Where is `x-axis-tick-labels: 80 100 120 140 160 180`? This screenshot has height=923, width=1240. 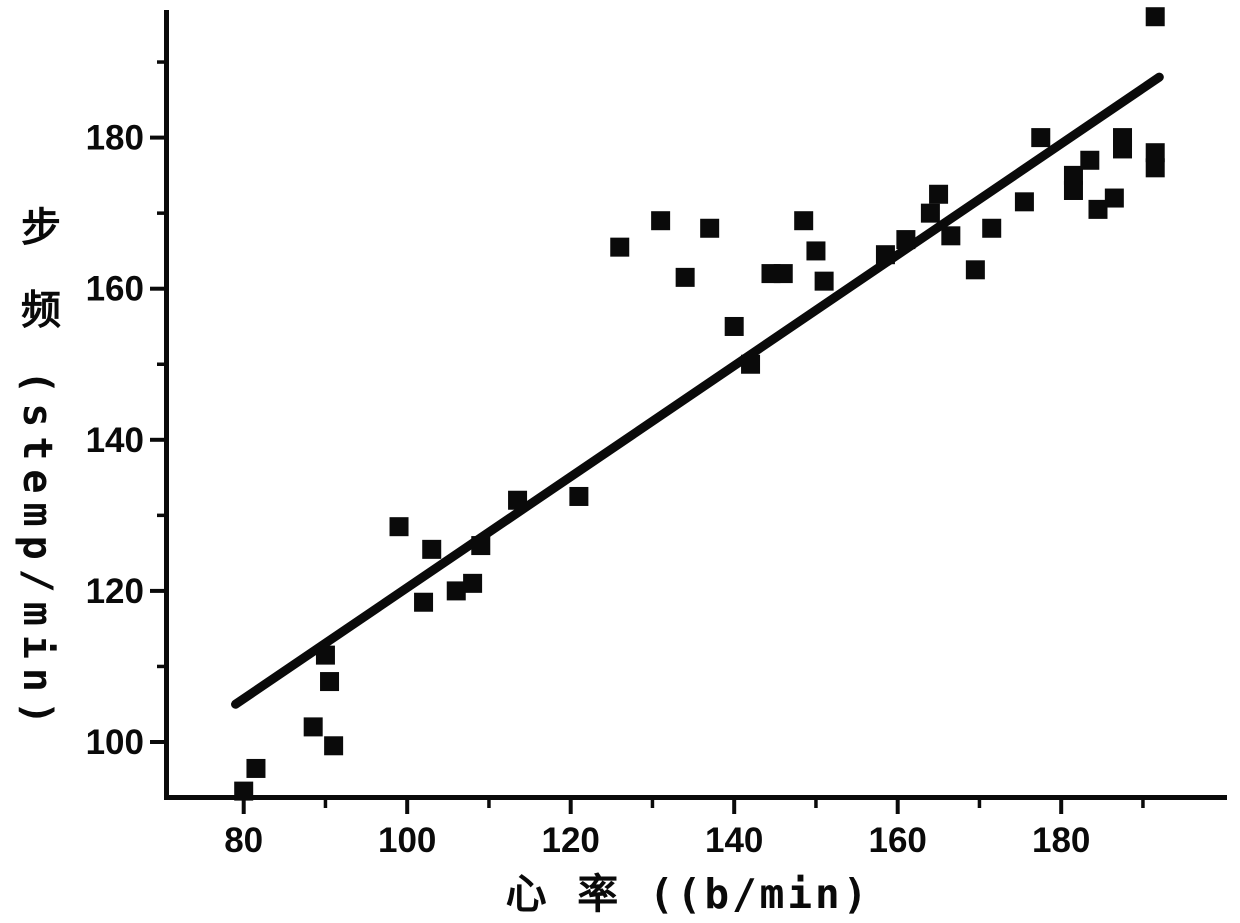
x-axis-tick-labels: 80 100 120 140 160 180 is located at coordinates (657, 840).